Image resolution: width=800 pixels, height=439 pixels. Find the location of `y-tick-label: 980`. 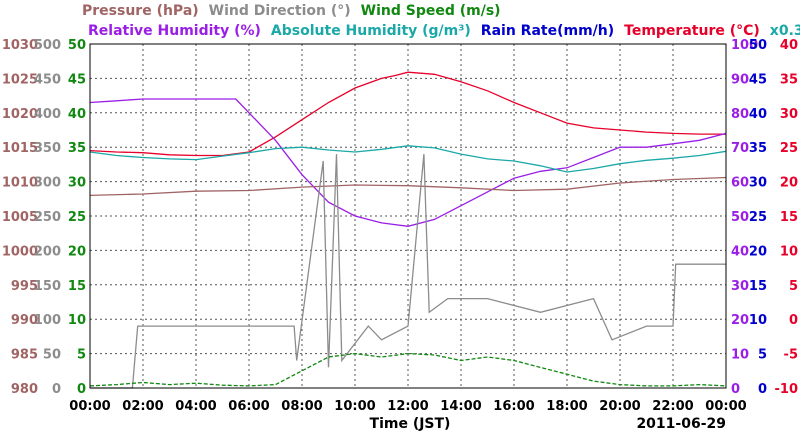

y-tick-label: 980 is located at coordinates (24, 389).